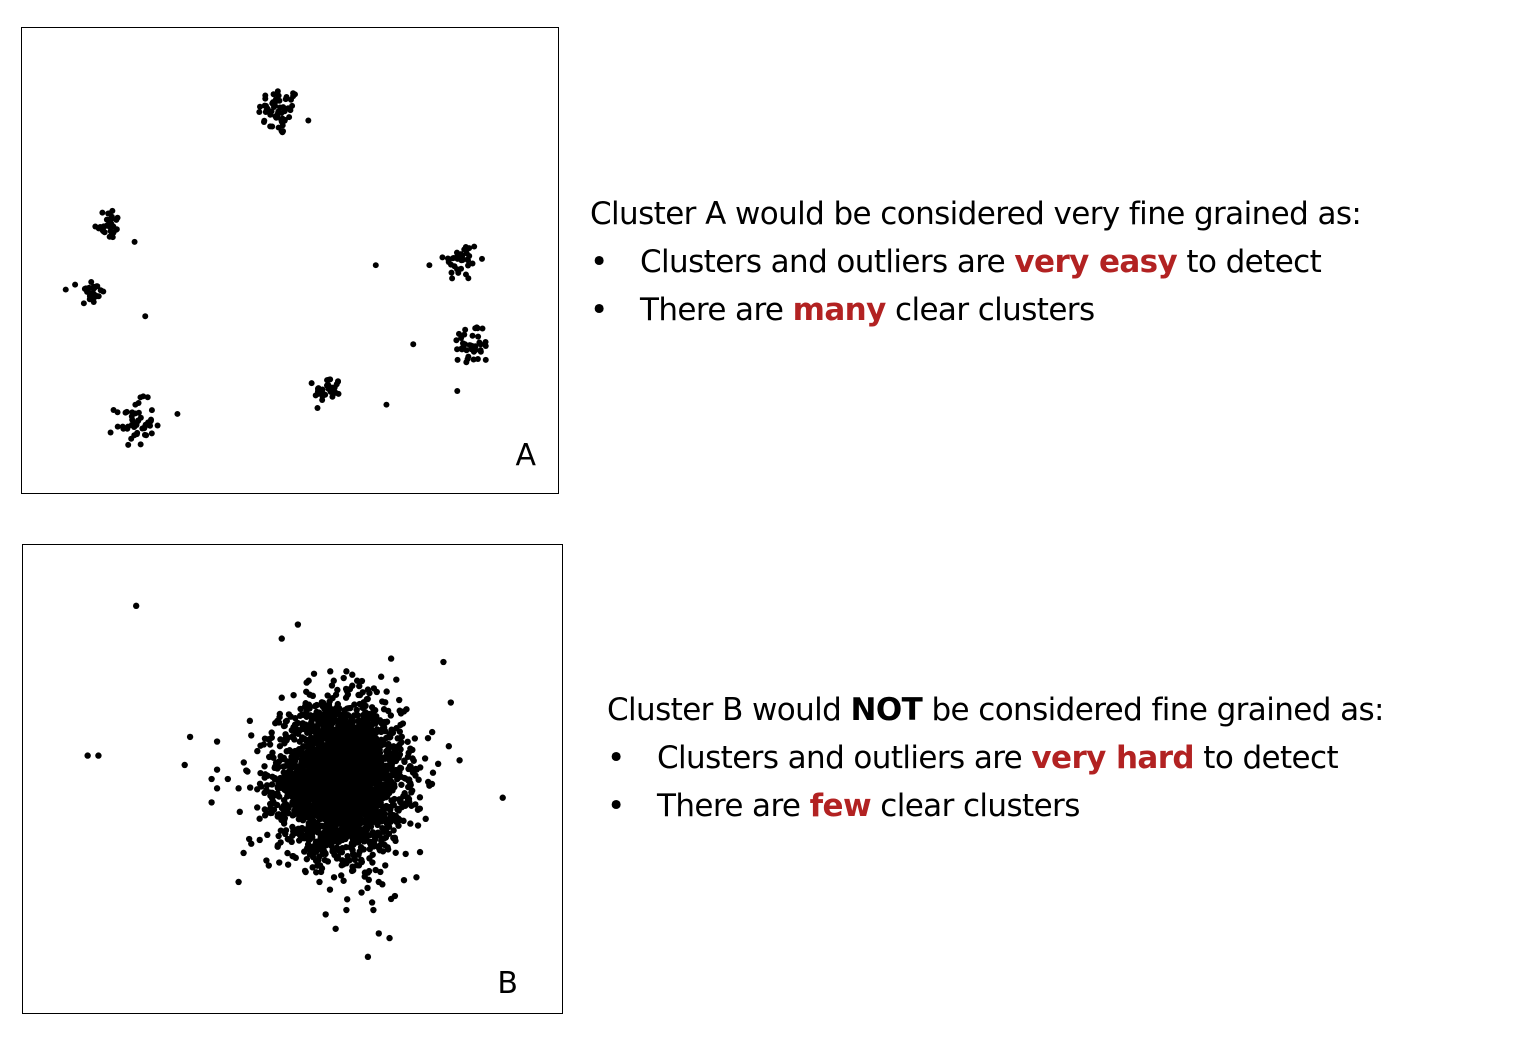  What do you see at coordinates (1096, 262) in the screenshot?
I see `bullet-highlight: very easy` at bounding box center [1096, 262].